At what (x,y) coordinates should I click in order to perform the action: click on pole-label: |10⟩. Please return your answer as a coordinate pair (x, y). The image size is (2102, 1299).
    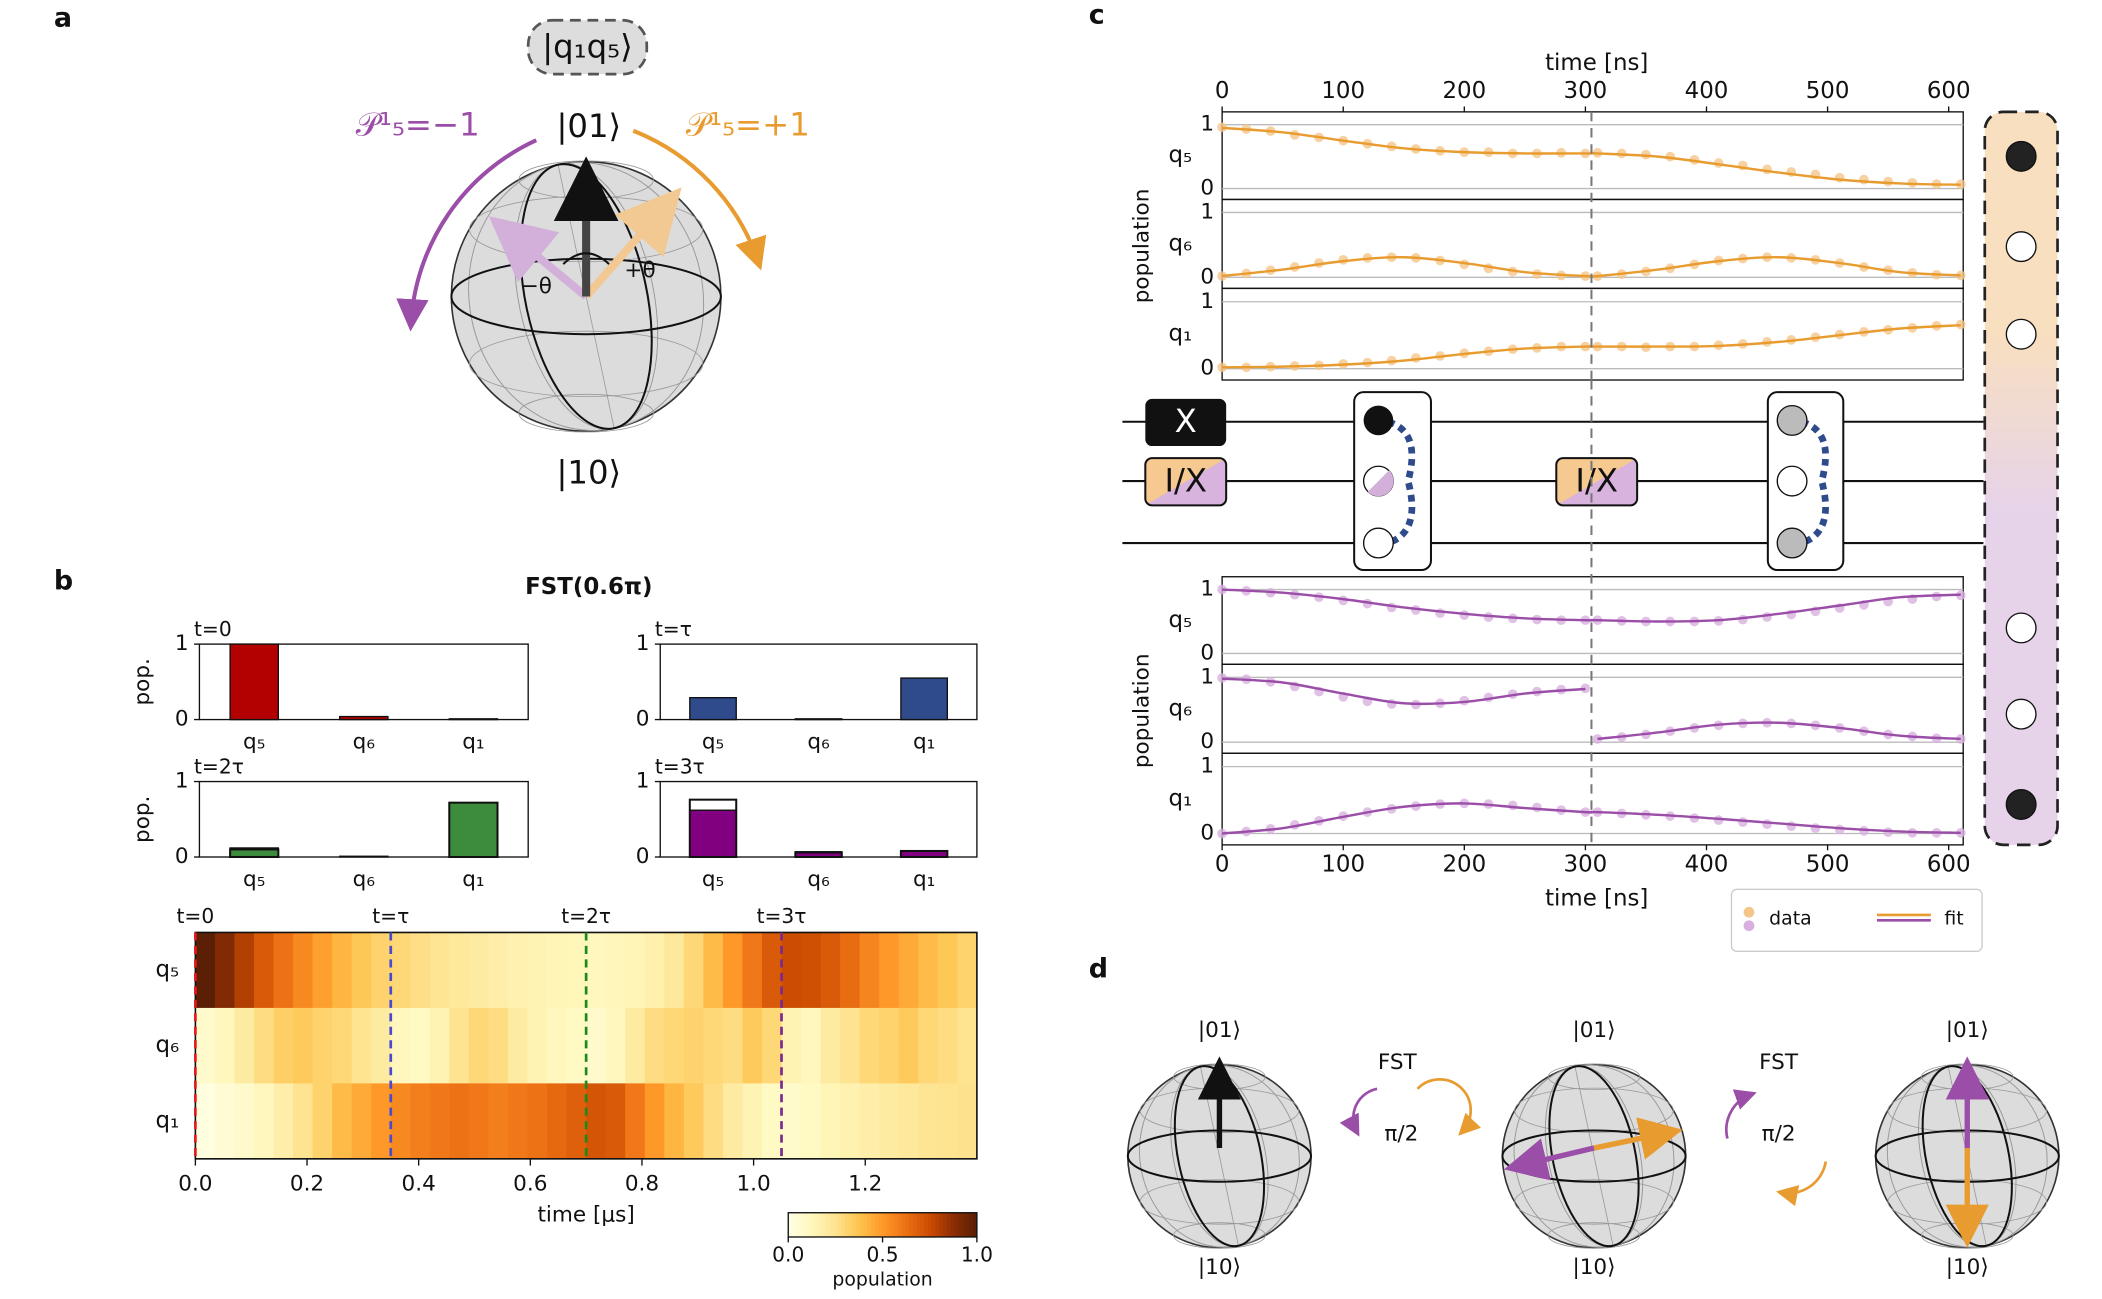
    Looking at the image, I should click on (589, 472).